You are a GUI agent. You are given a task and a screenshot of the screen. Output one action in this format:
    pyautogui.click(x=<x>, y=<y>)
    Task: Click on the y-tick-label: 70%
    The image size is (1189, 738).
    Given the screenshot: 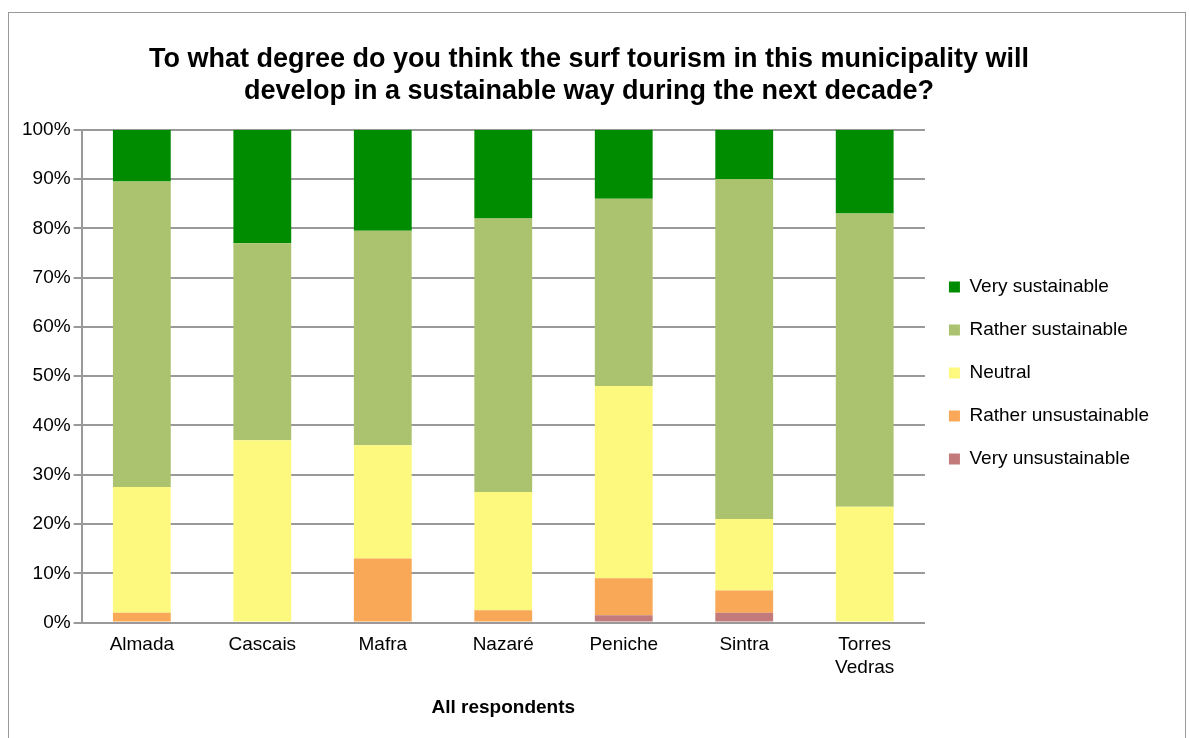 What is the action you would take?
    pyautogui.click(x=51, y=276)
    